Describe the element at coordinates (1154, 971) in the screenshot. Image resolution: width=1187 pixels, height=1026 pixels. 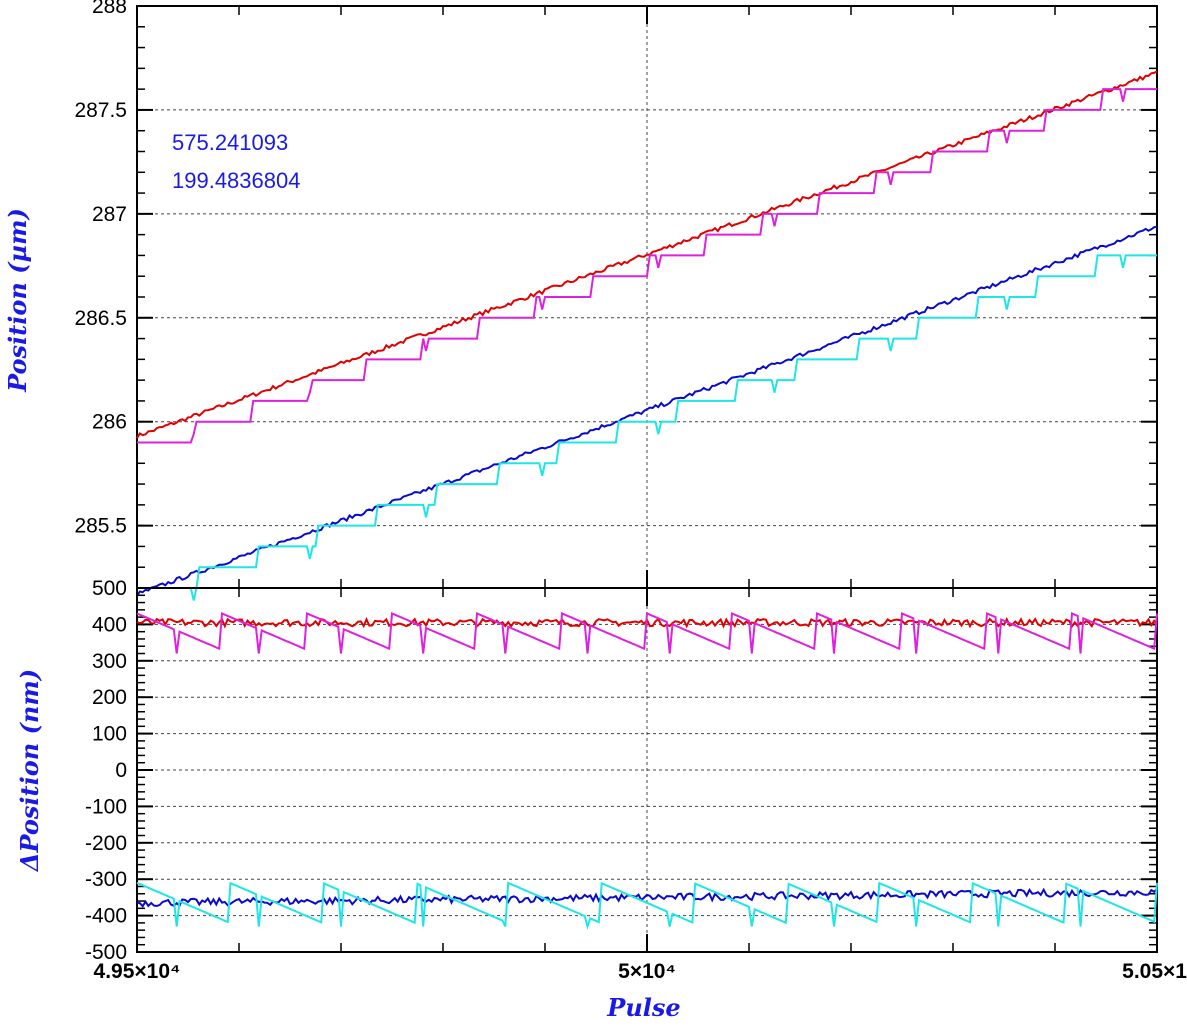
I see `x-tick-label: 5.05×1` at that location.